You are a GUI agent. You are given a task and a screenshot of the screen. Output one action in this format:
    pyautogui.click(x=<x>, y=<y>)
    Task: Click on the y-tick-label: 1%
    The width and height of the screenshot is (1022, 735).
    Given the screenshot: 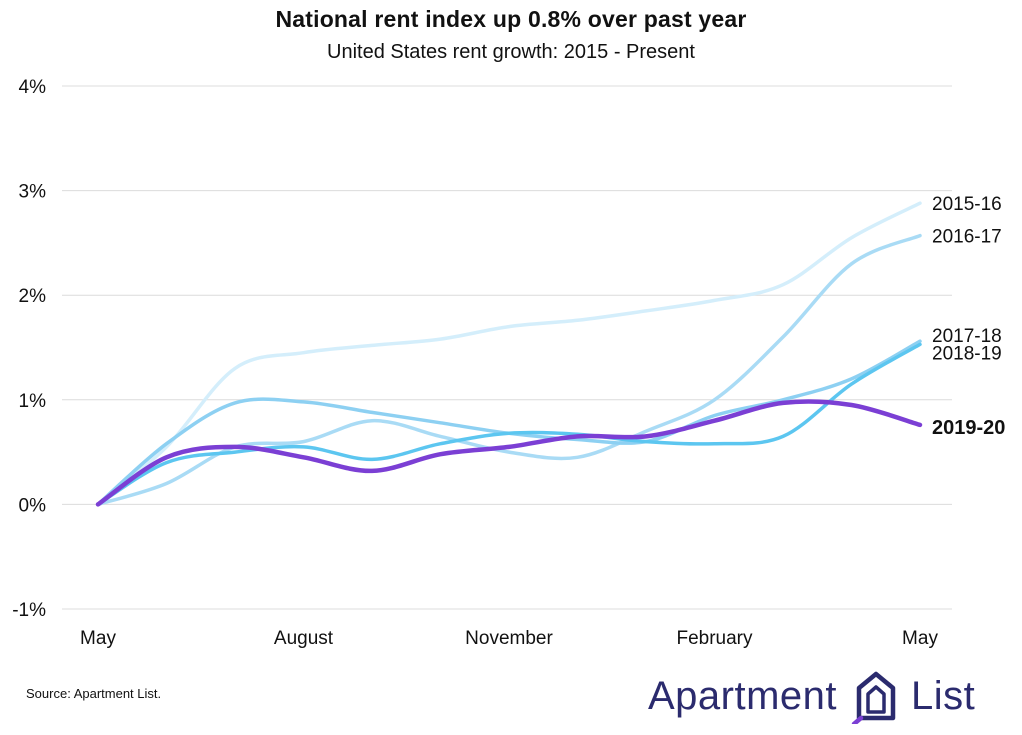 What is the action you would take?
    pyautogui.click(x=33, y=401)
    